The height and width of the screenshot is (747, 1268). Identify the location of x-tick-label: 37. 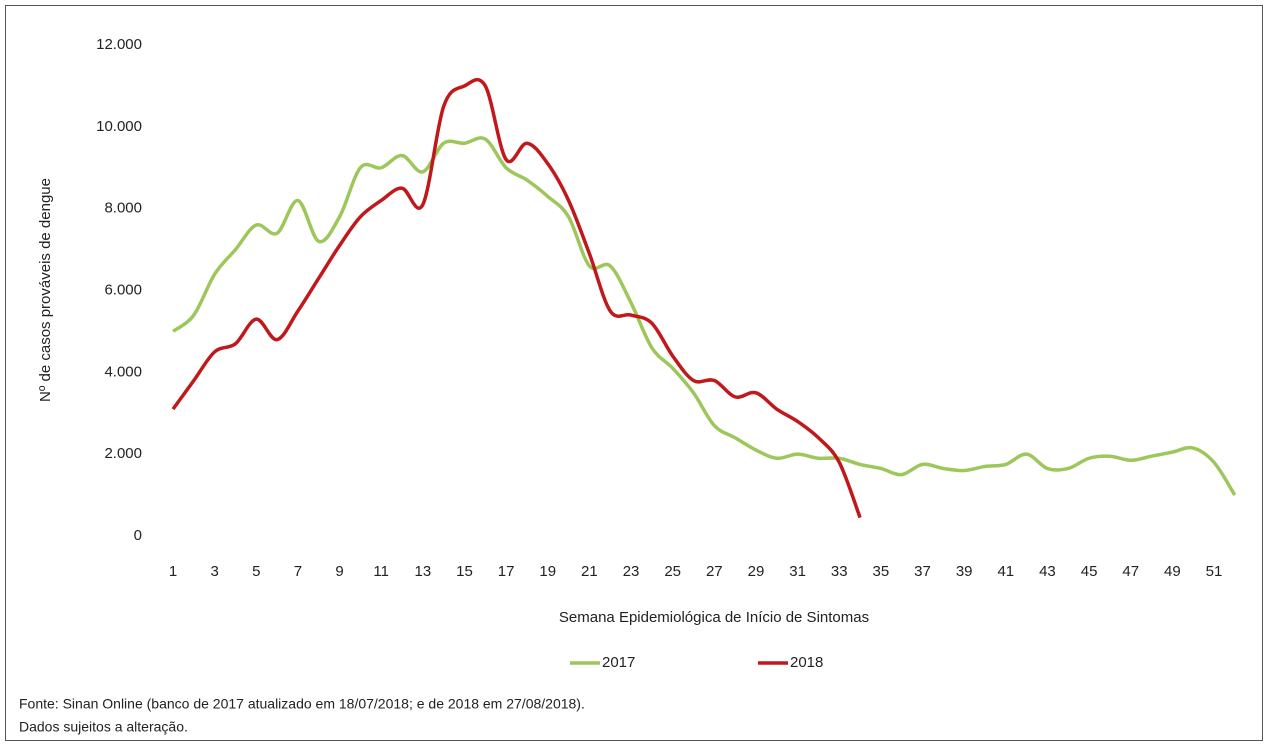
(922, 571).